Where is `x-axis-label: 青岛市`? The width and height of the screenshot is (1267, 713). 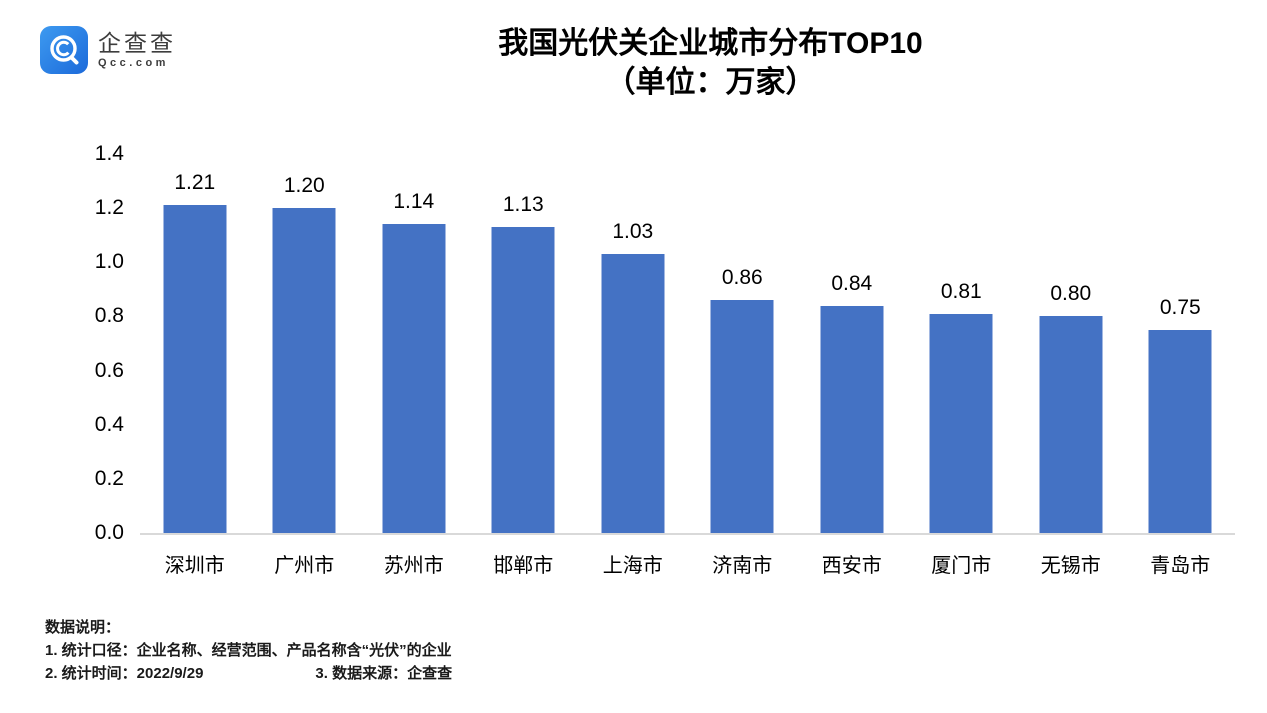 x-axis-label: 青岛市 is located at coordinates (1180, 566).